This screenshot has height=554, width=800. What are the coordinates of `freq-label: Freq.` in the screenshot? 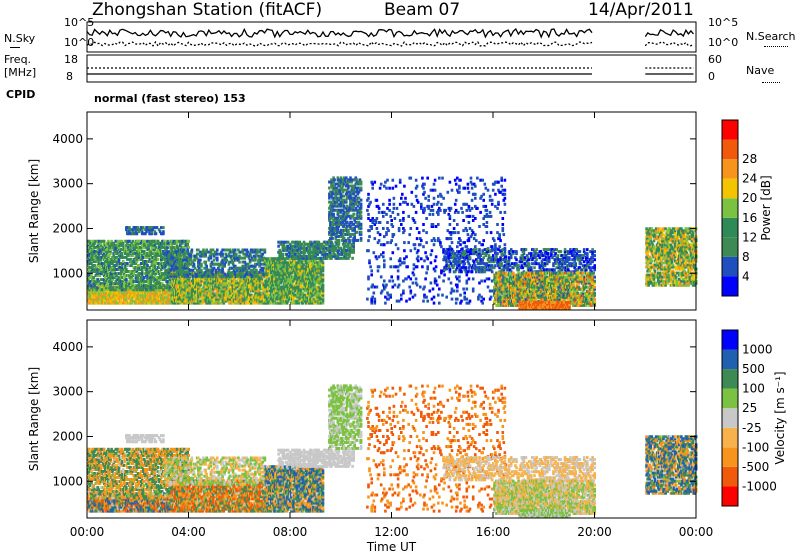 It's located at (18, 59).